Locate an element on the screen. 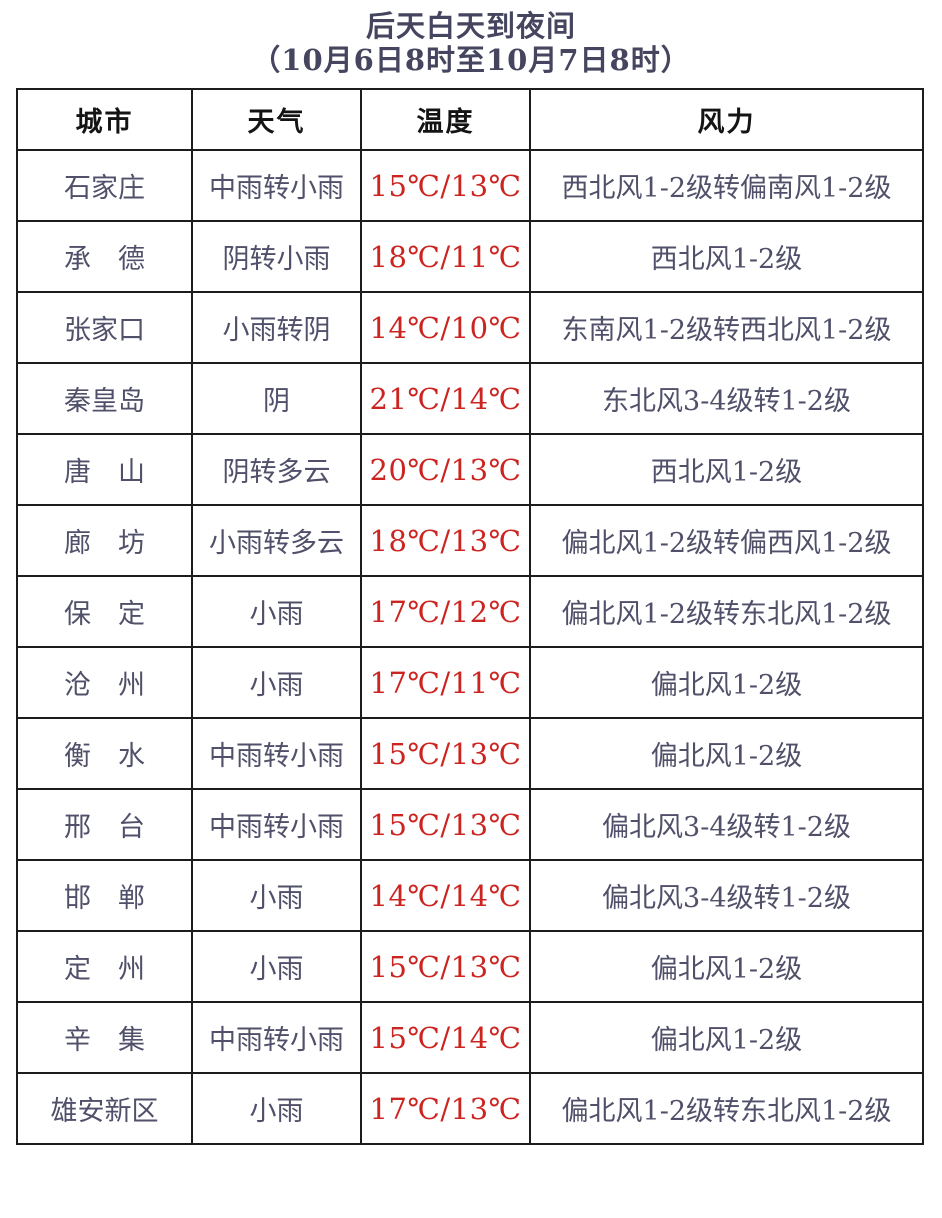 This screenshot has height=1218, width=942. wind-cell: 东南风1-2级转西北风1-2级 is located at coordinates (726, 327).